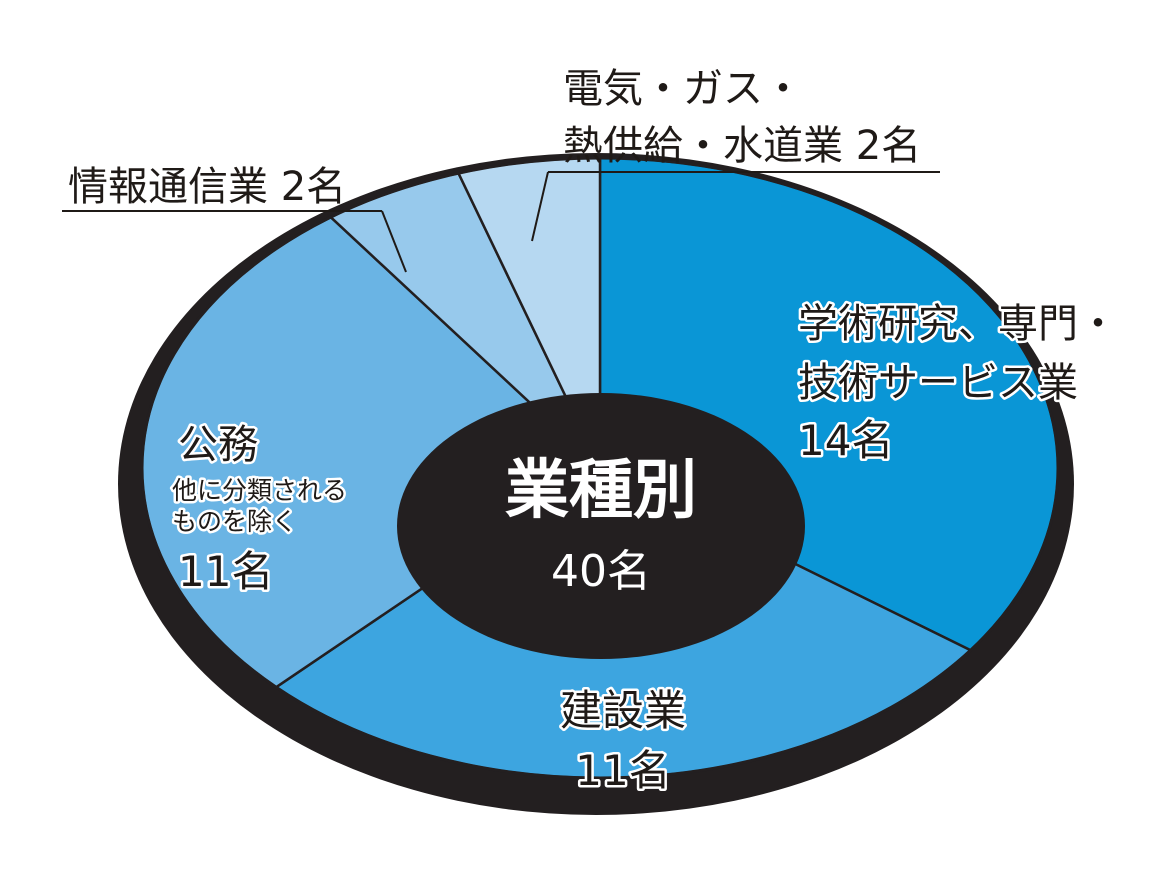 The height and width of the screenshot is (886, 1152). I want to click on slice-label-construction: 建設業, so click(623, 710).